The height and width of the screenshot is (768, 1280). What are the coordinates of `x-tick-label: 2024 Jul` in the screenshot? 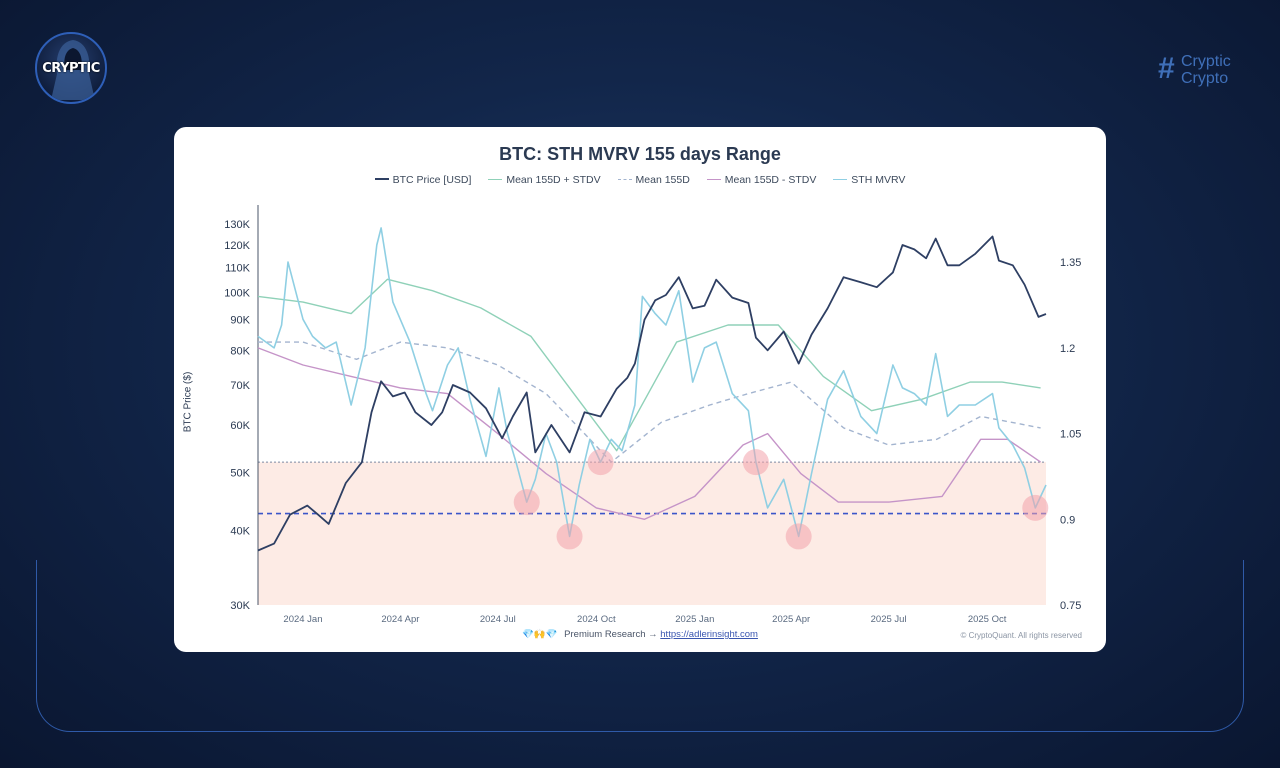 It's located at (498, 619).